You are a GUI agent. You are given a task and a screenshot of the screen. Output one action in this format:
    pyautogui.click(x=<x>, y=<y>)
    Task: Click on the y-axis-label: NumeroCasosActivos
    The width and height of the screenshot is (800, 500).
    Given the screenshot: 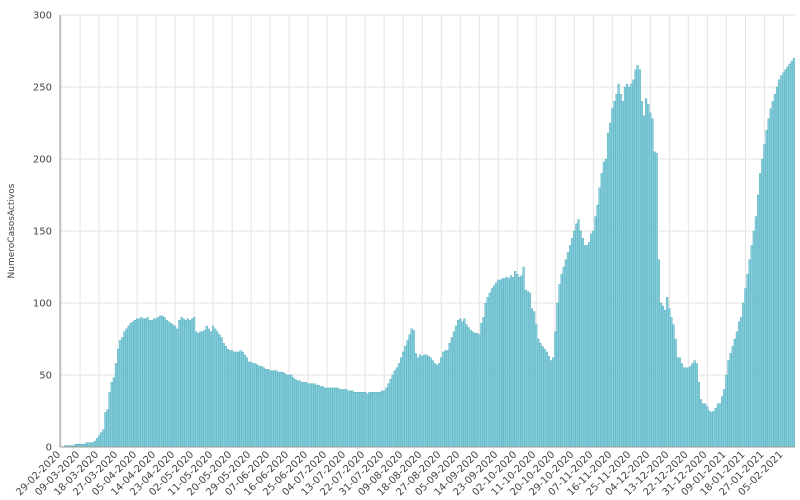 What is the action you would take?
    pyautogui.click(x=12, y=230)
    